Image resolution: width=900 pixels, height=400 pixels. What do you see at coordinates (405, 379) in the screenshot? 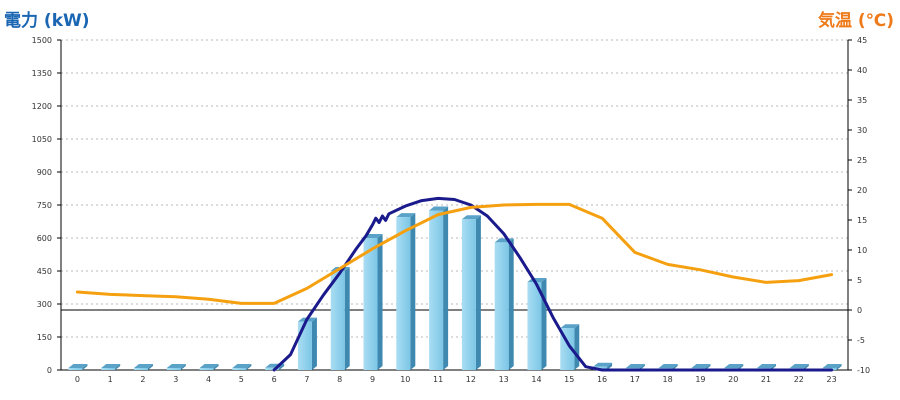
I see `x-tick-label: 10` at bounding box center [405, 379].